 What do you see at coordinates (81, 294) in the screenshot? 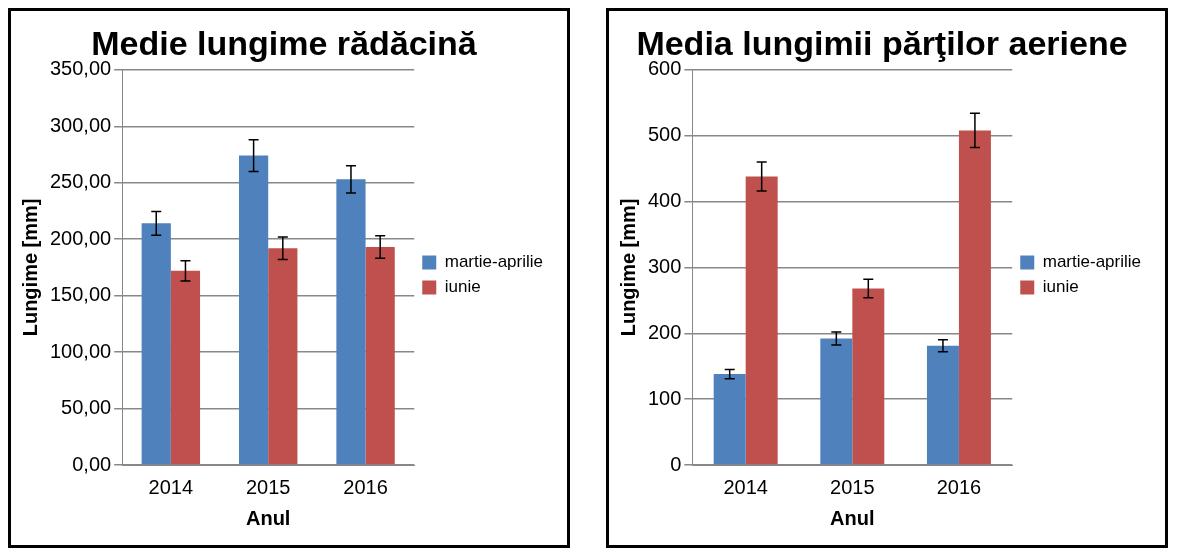
I see `y-tick-label: 150,00` at bounding box center [81, 294].